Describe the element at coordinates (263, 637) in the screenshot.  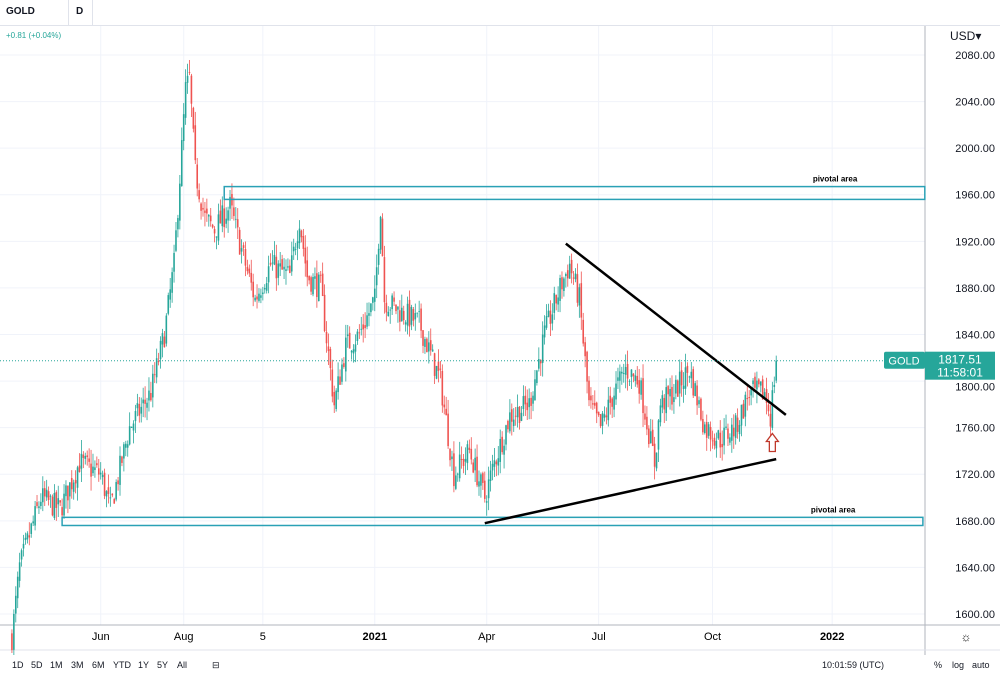
I see `x-tick-label: 5` at that location.